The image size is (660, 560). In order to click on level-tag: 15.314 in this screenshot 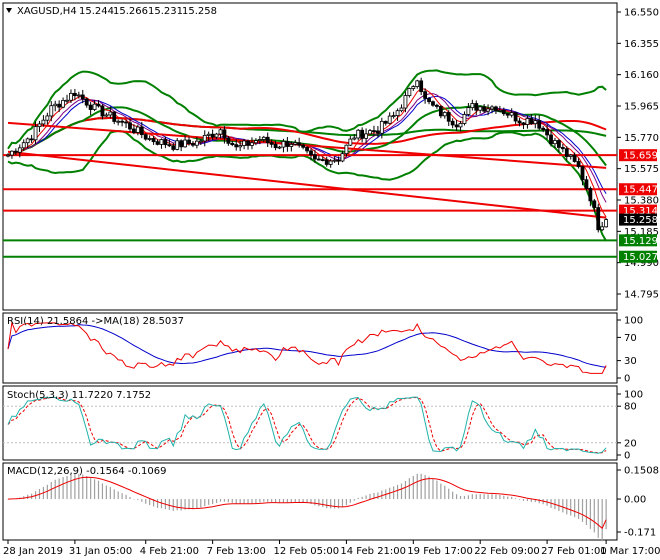, I will do `click(640, 211)`.